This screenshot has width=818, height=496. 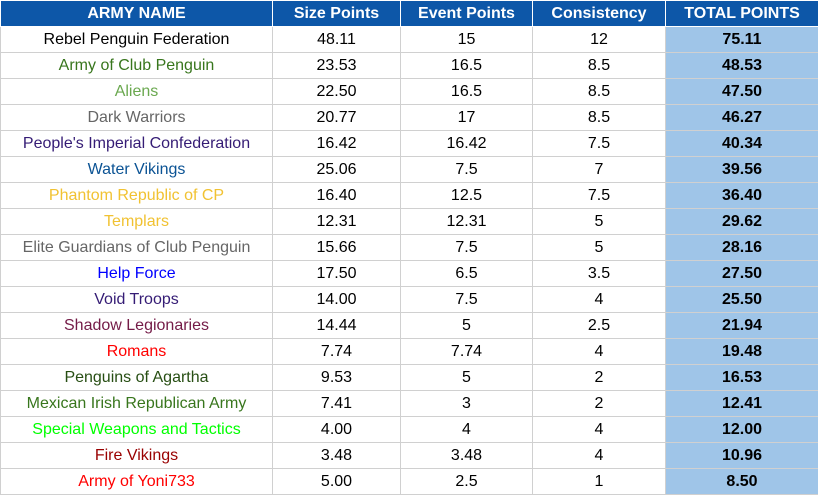 I want to click on size-points: 5.00, so click(x=336, y=481).